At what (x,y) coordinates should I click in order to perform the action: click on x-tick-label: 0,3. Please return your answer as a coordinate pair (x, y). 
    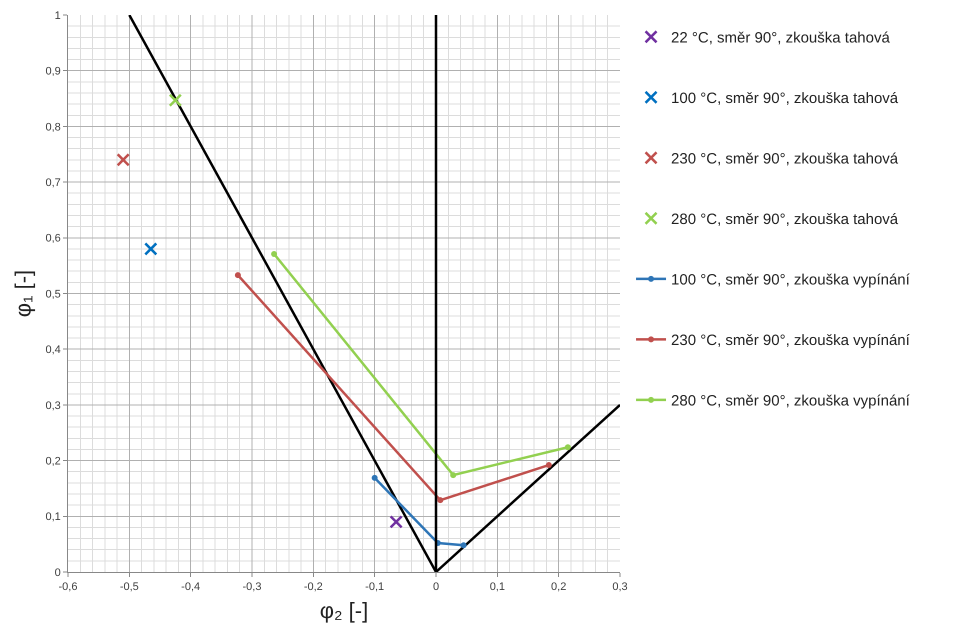
    Looking at the image, I should click on (620, 587).